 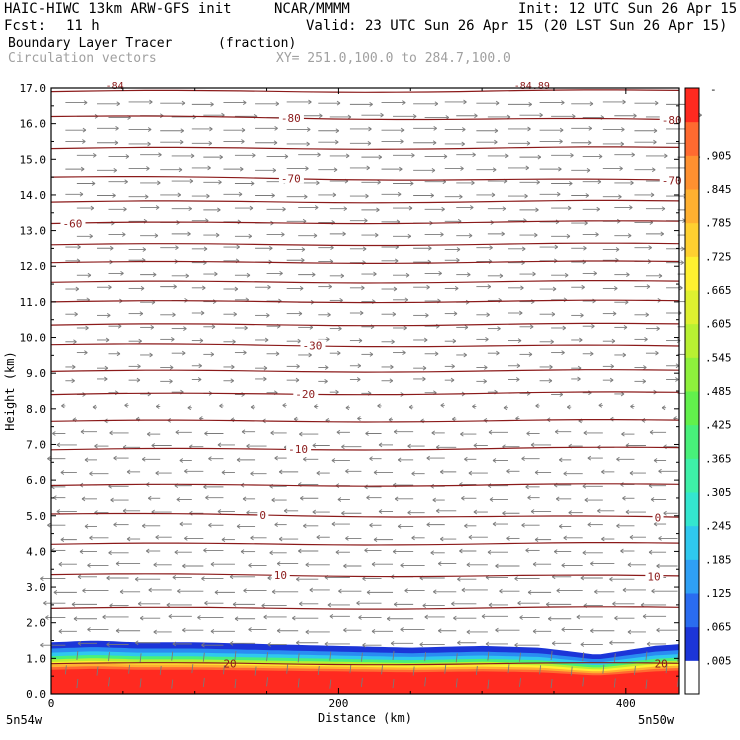 What do you see at coordinates (298, 449) in the screenshot?
I see `isotherm-label: -10` at bounding box center [298, 449].